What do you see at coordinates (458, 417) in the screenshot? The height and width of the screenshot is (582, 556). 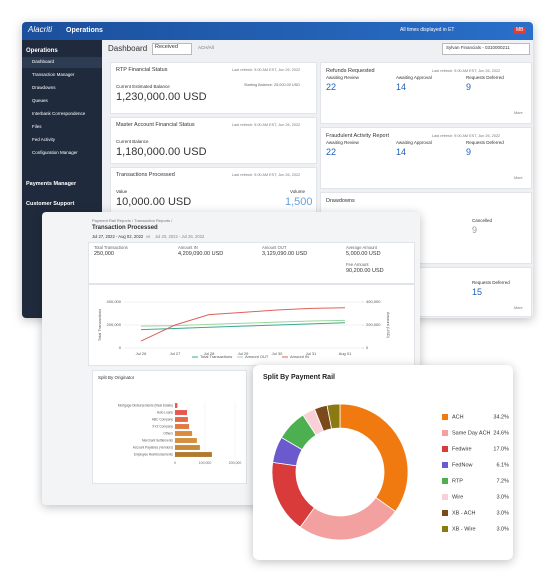 I see `legend-label: ACH` at bounding box center [458, 417].